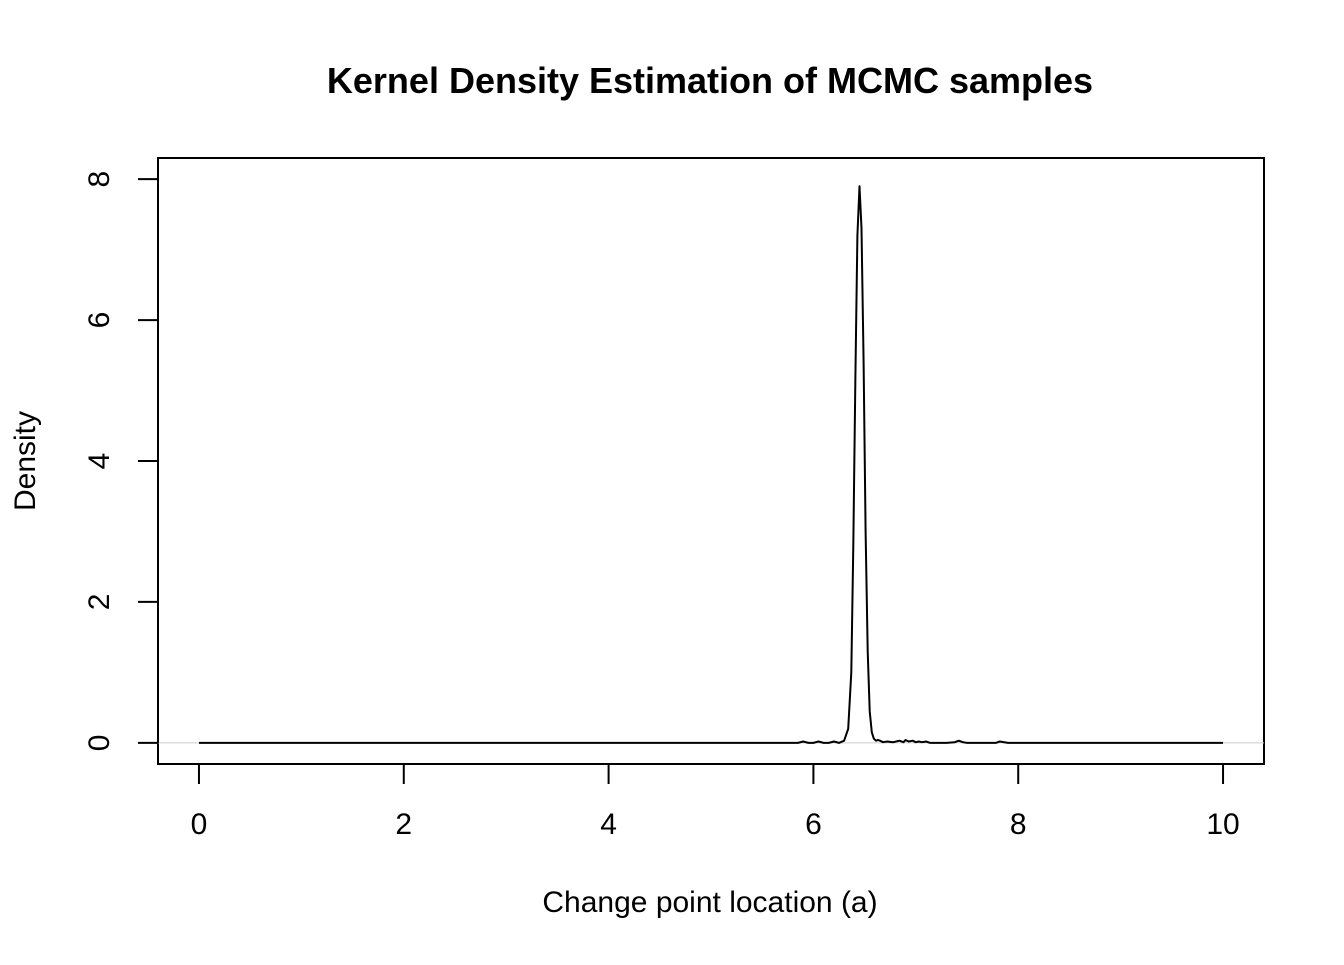  I want to click on x-tick-label: 2, so click(403, 824).